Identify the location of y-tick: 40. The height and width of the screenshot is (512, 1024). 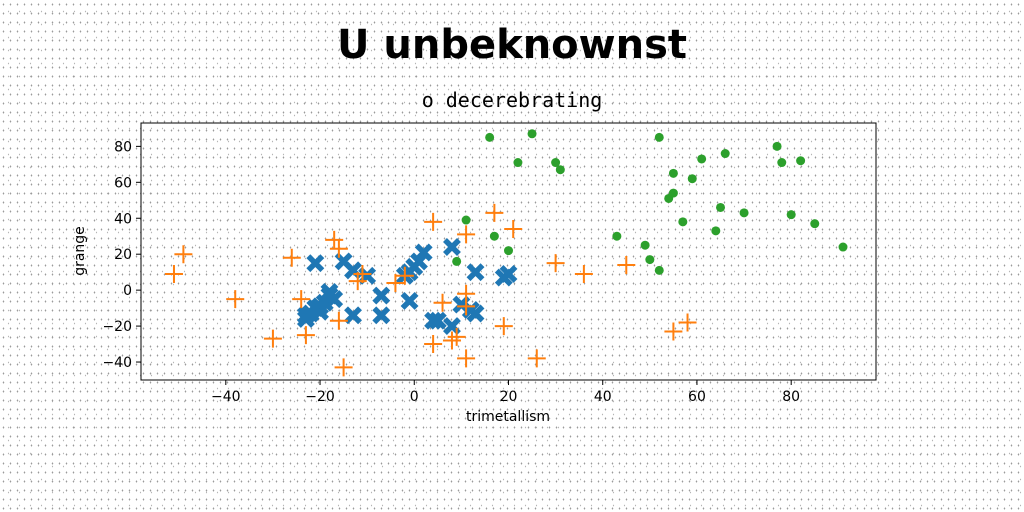
(127, 219).